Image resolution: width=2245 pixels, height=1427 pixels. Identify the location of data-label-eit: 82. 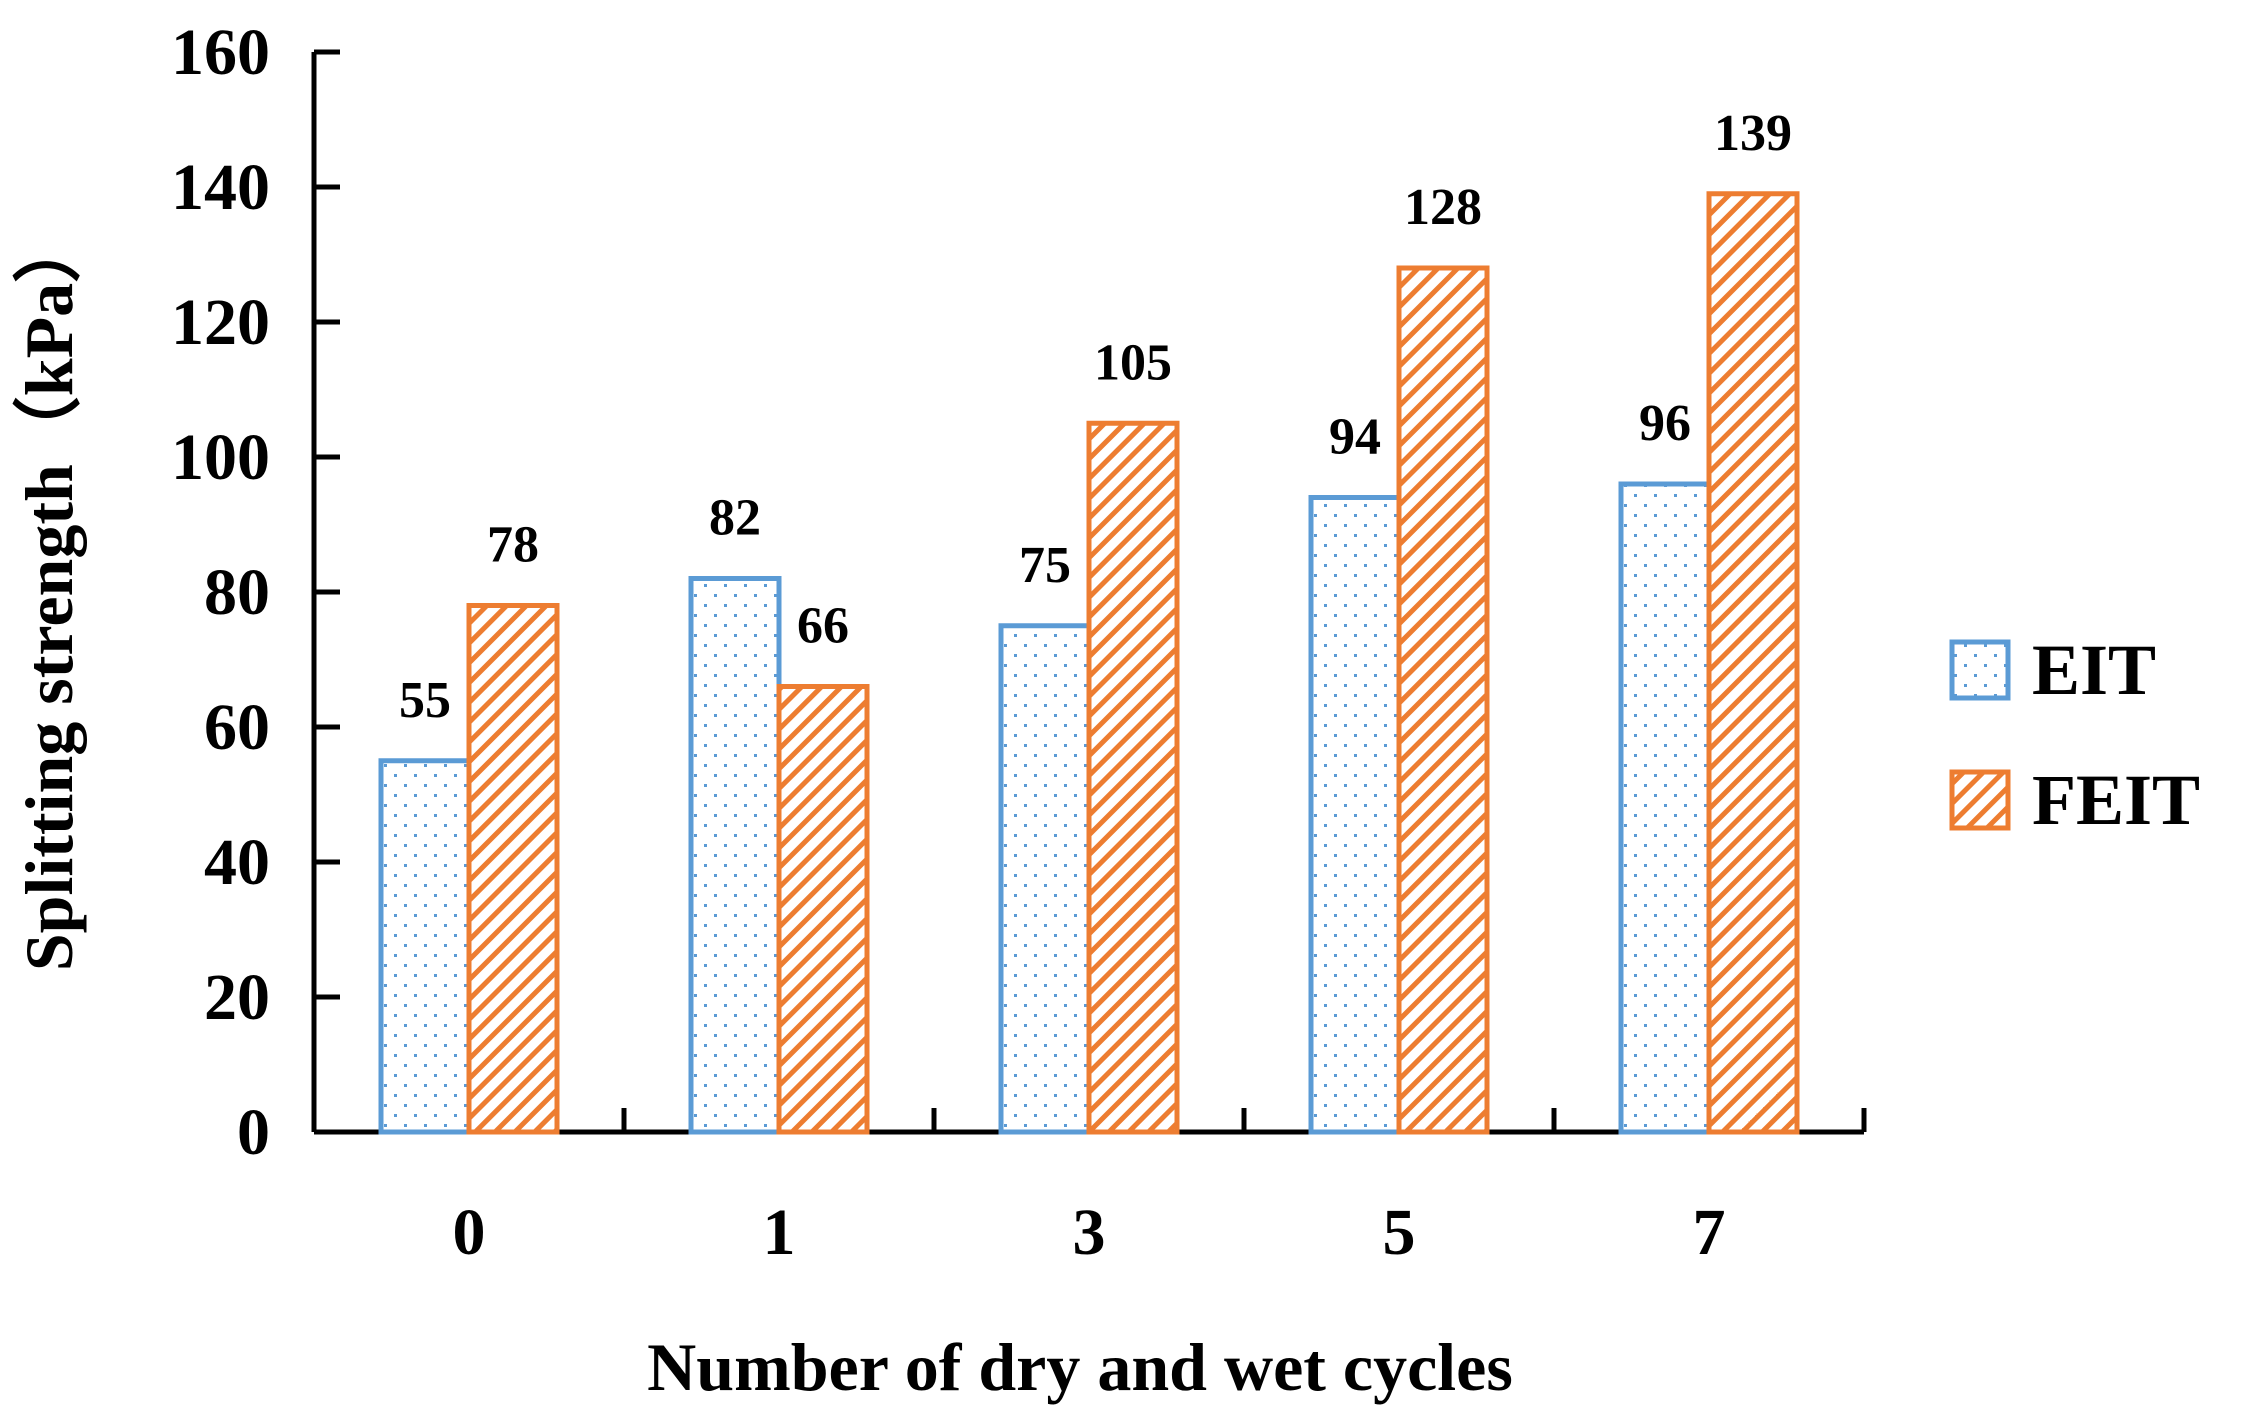
(735, 518).